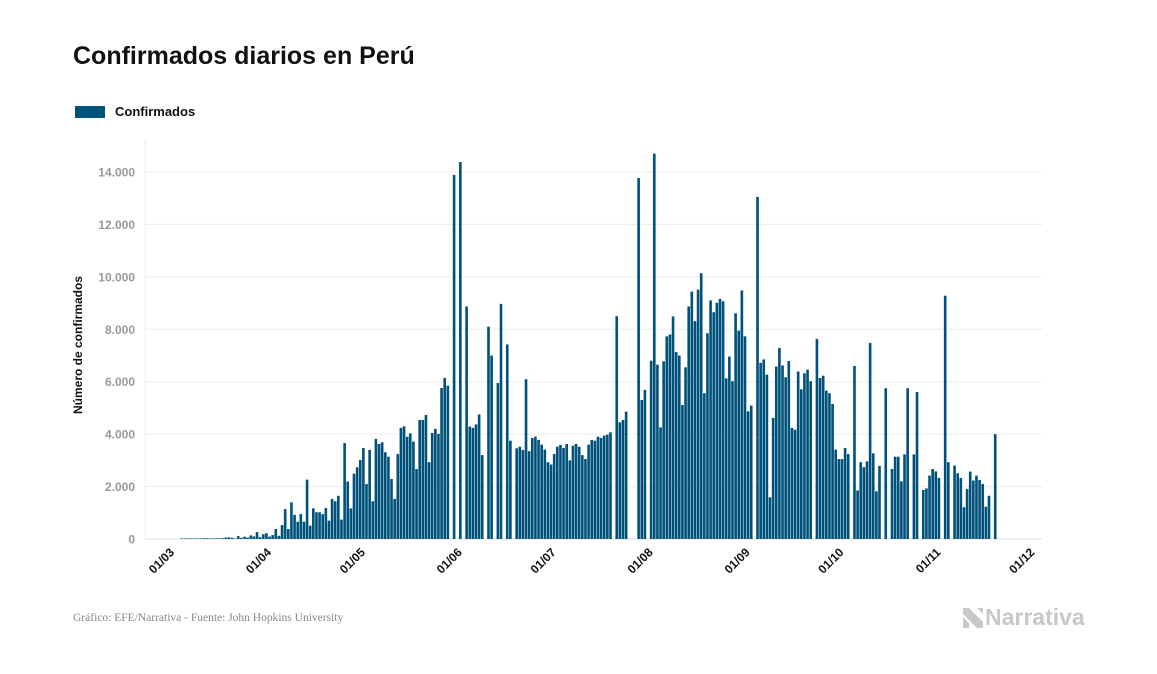 This screenshot has width=1157, height=674. I want to click on y-tick-label: 0, so click(131, 540).